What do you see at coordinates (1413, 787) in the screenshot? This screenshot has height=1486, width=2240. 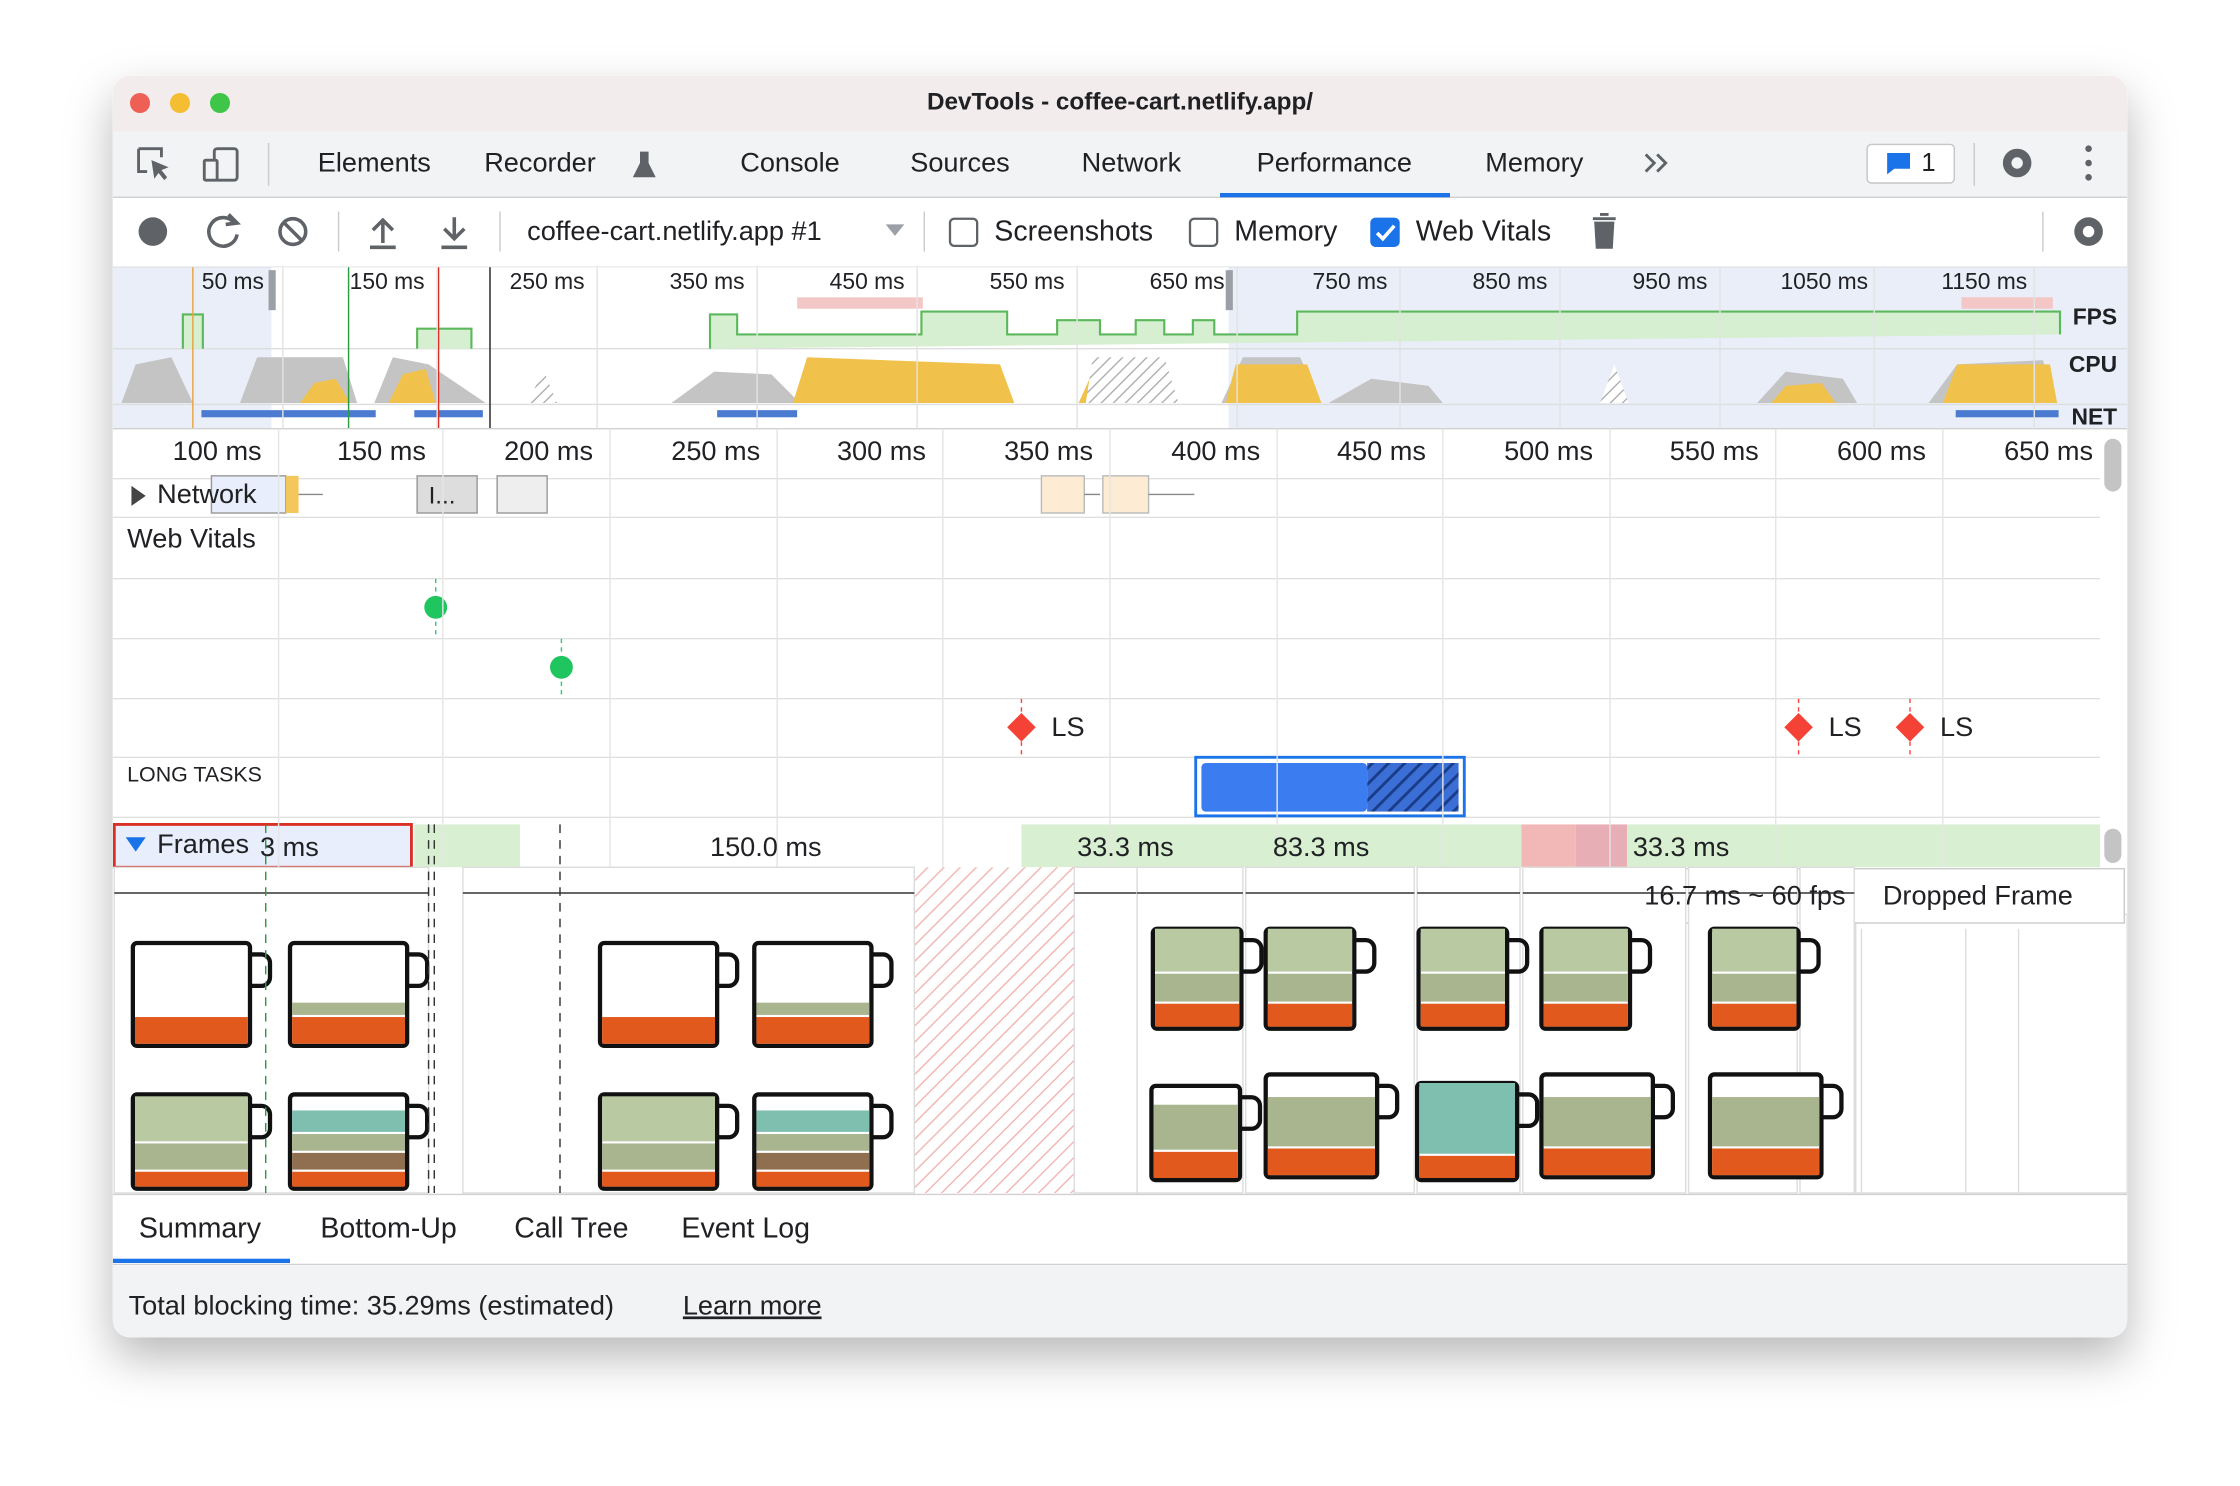 I see `long-task-blocking` at bounding box center [1413, 787].